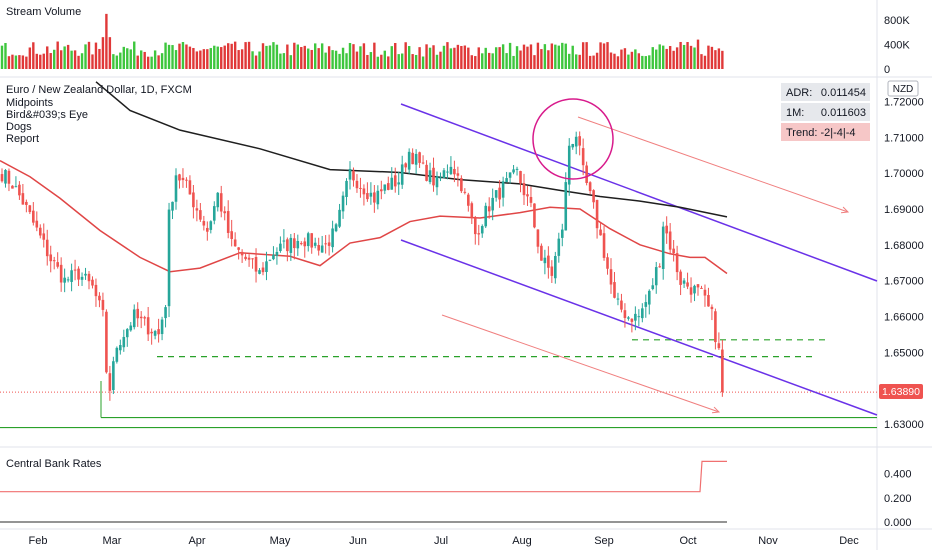 This screenshot has width=932, height=550. I want to click on rate-line-nzd, so click(363, 476).